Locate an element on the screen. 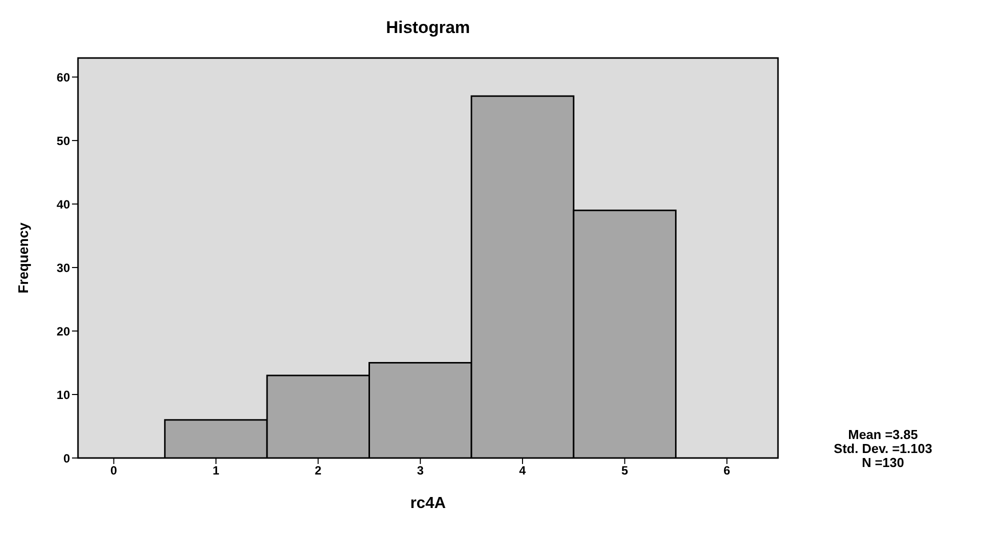 The height and width of the screenshot is (539, 985). x-tick-label: 1 is located at coordinates (216, 471).